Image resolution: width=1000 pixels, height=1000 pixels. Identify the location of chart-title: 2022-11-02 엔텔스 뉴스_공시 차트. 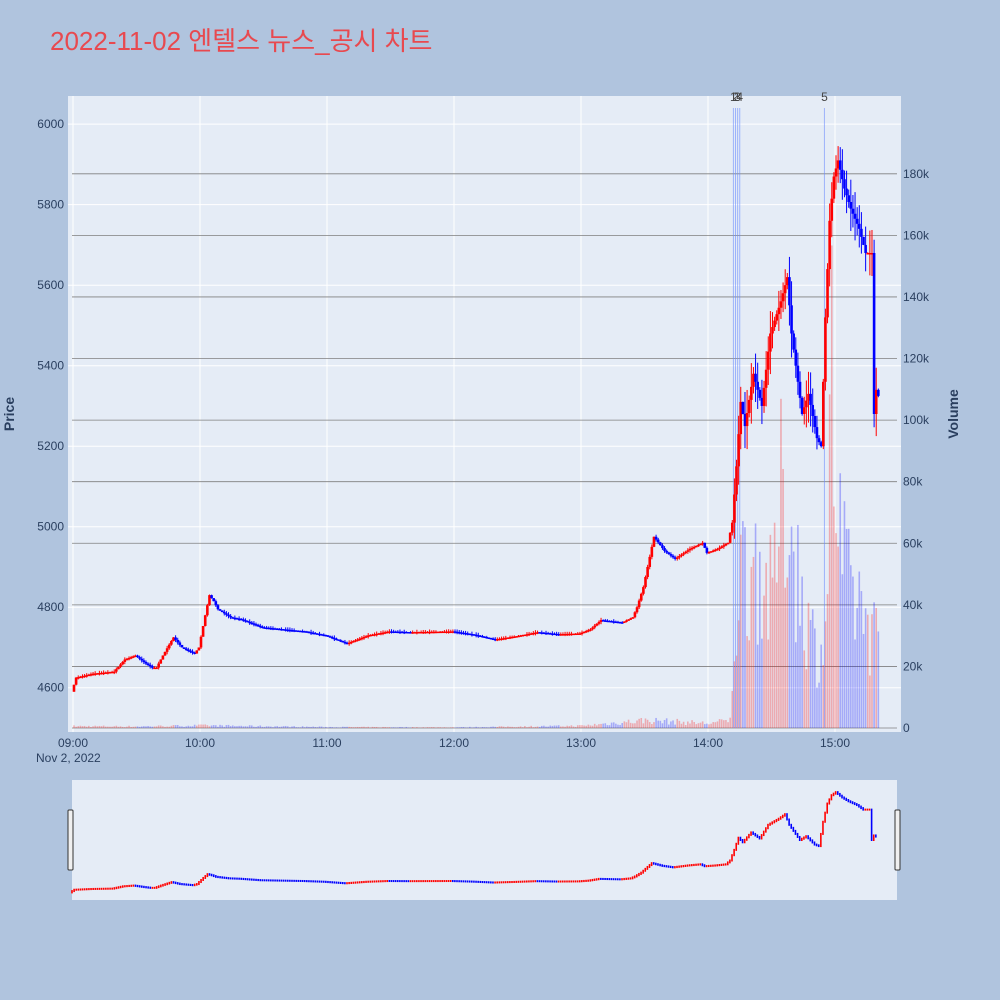
(241, 41).